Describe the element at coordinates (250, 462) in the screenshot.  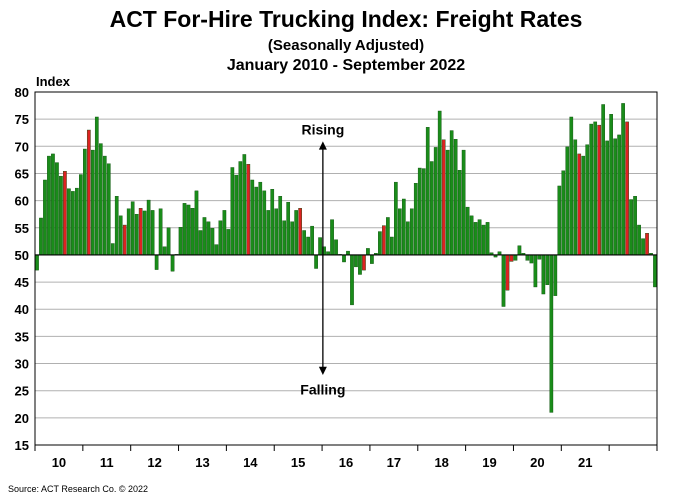
I see `x-tick-label: 14` at that location.